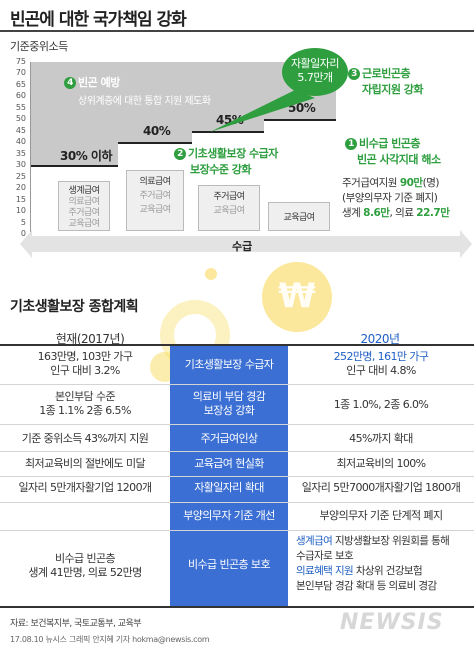 The height and width of the screenshot is (651, 474). Describe the element at coordinates (354, 74) in the screenshot. I see `number-badge: 3` at that location.